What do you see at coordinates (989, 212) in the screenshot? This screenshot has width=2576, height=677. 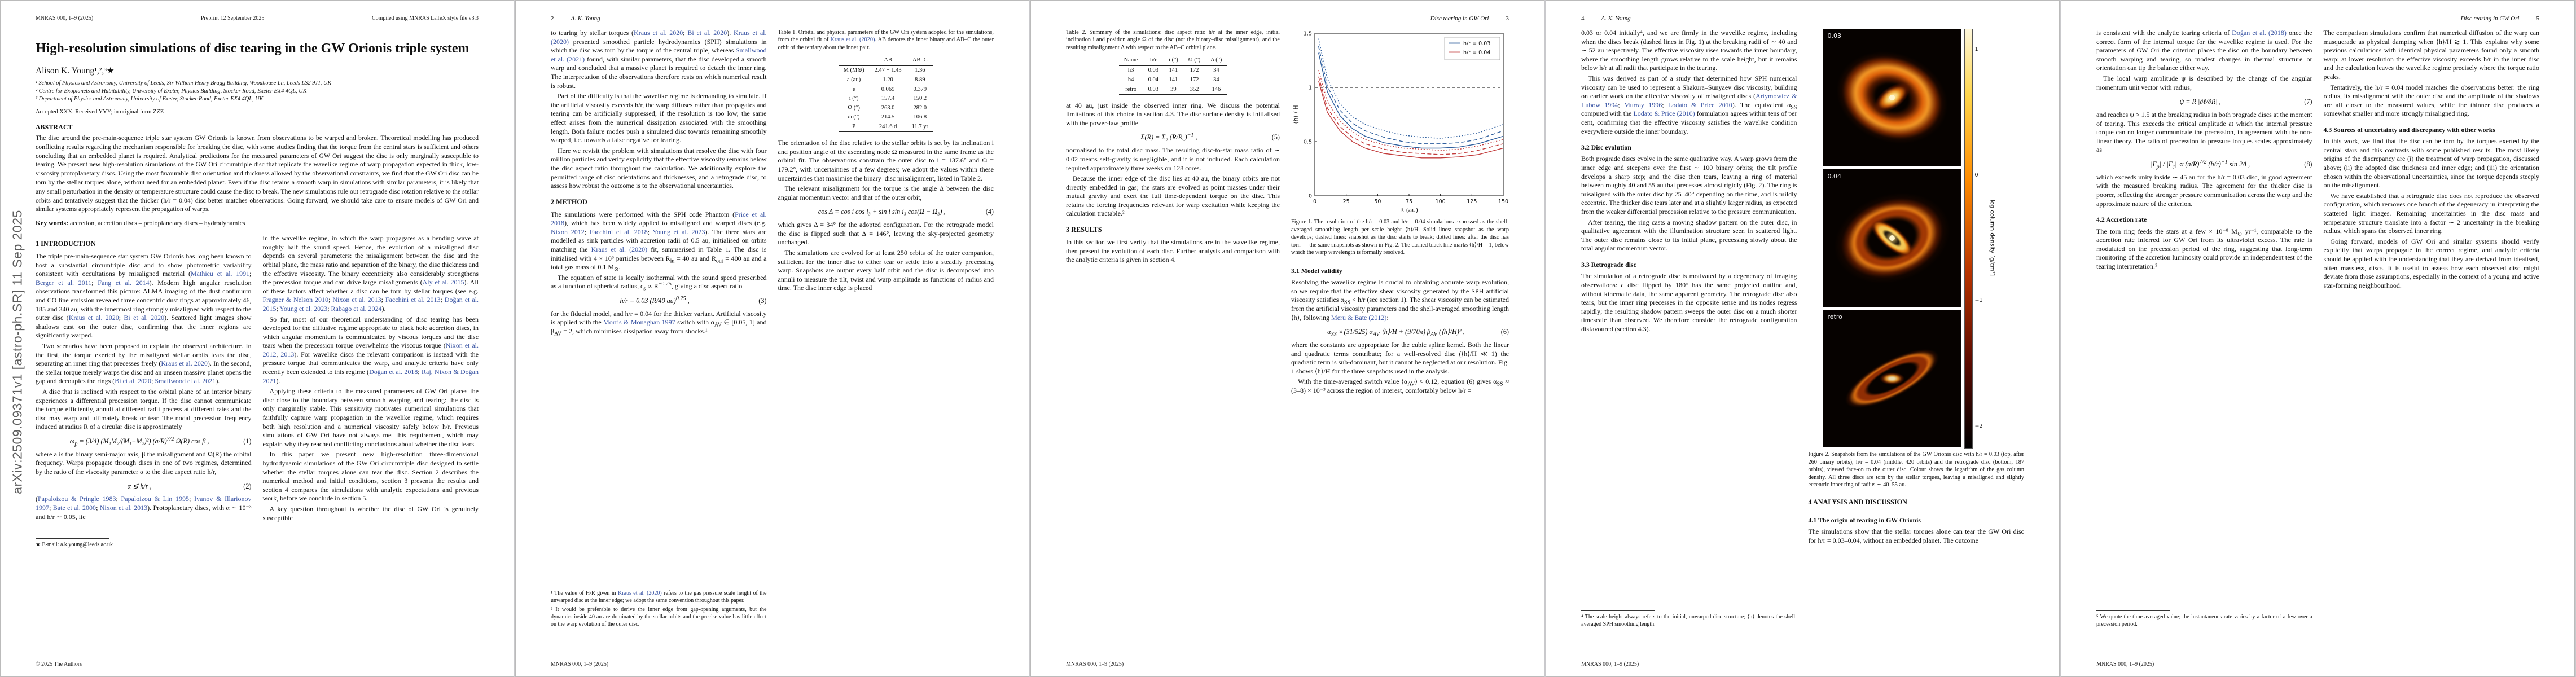 I see `equation-number: (4)` at bounding box center [989, 212].